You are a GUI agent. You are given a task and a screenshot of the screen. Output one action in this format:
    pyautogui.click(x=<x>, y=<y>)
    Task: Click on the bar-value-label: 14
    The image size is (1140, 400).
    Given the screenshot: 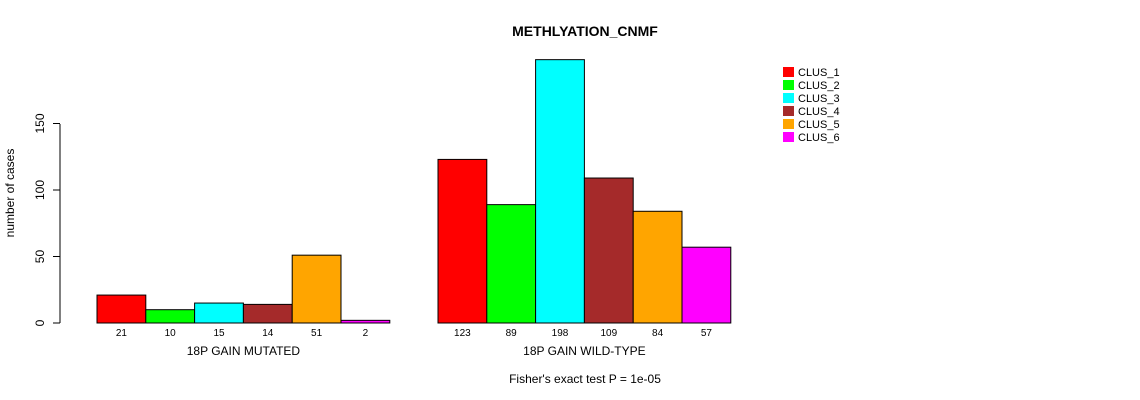 What is the action you would take?
    pyautogui.click(x=268, y=333)
    